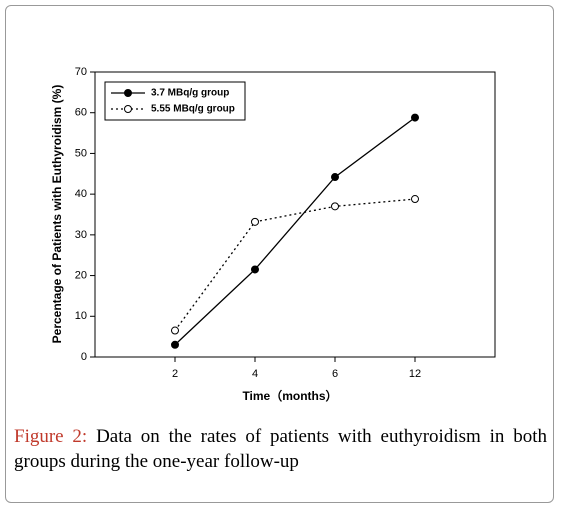  I want to click on legend-label: 3.7 MBq/g group, so click(190, 93).